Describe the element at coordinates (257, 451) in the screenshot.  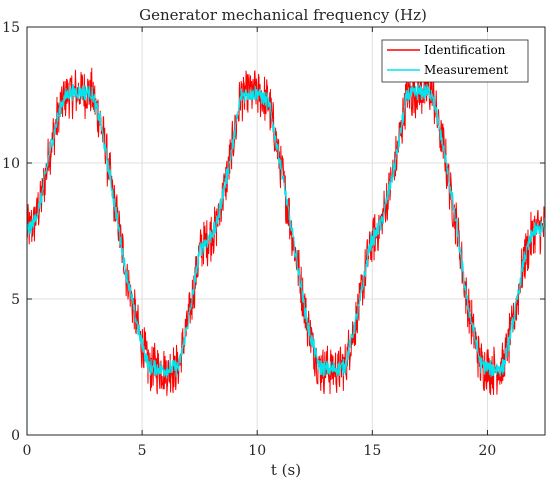
I see `x-tick-label: 10` at that location.